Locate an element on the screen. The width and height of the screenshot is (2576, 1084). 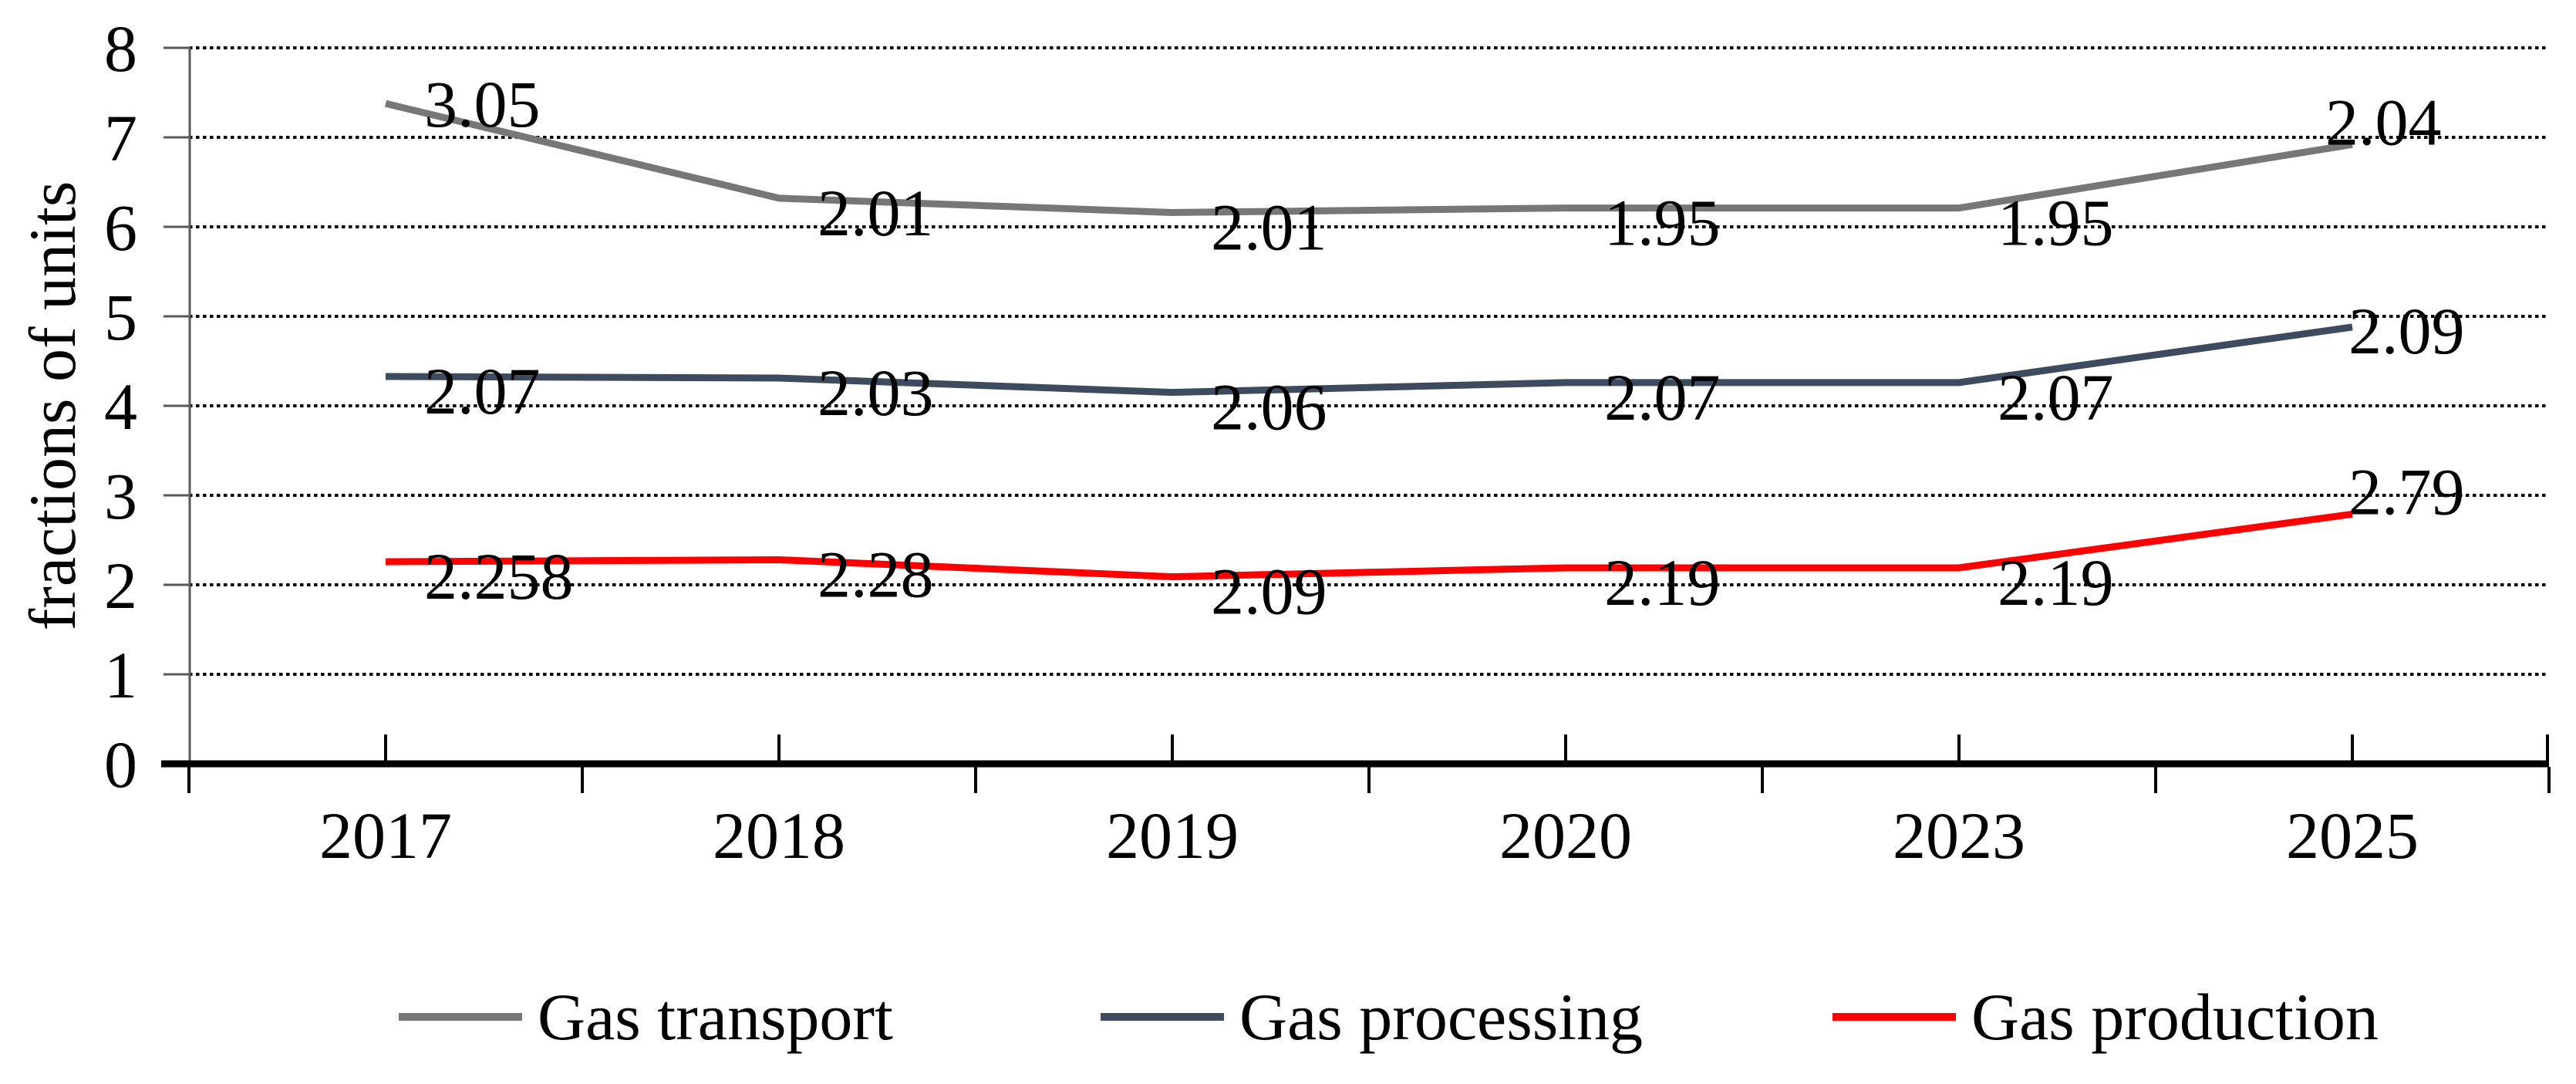
data-label: 2.06 is located at coordinates (1269, 407).